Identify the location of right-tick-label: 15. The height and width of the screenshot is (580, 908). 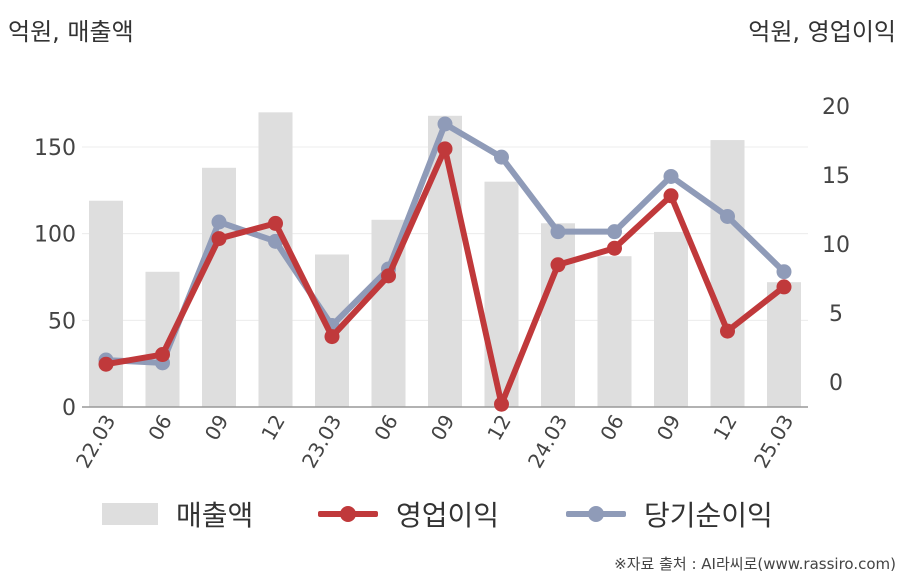
(836, 176).